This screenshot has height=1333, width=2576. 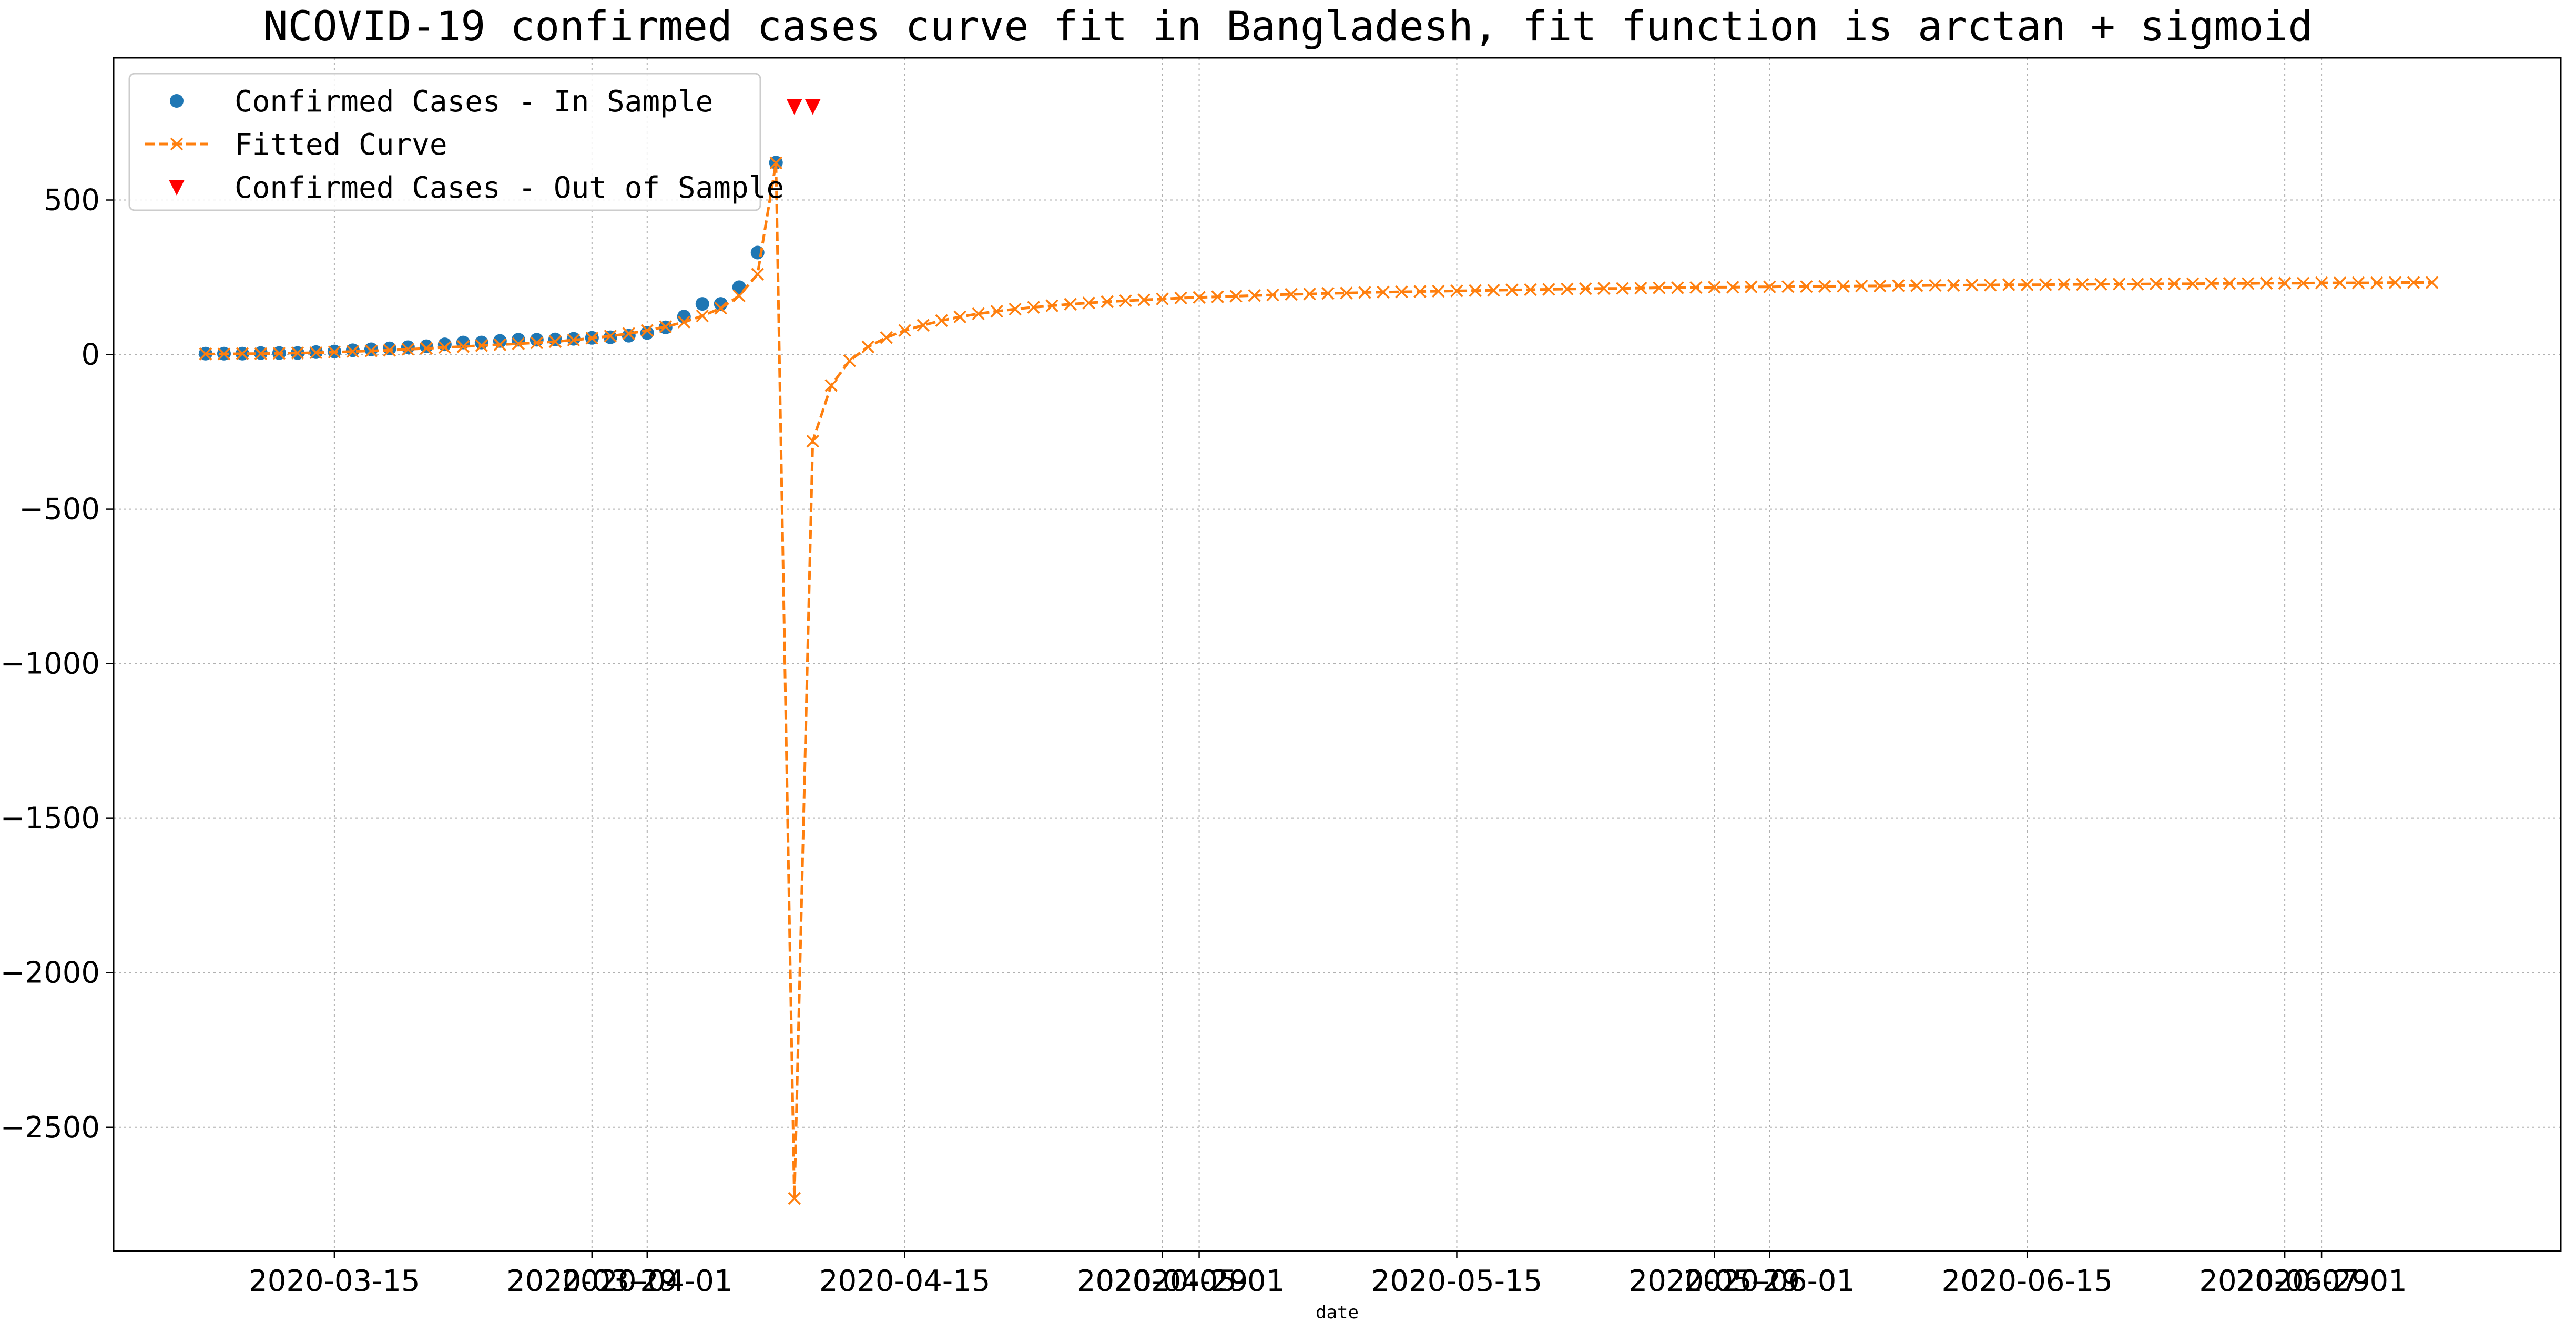 What do you see at coordinates (1769, 1281) in the screenshot?
I see `x-tick-label: 2020-06-01` at bounding box center [1769, 1281].